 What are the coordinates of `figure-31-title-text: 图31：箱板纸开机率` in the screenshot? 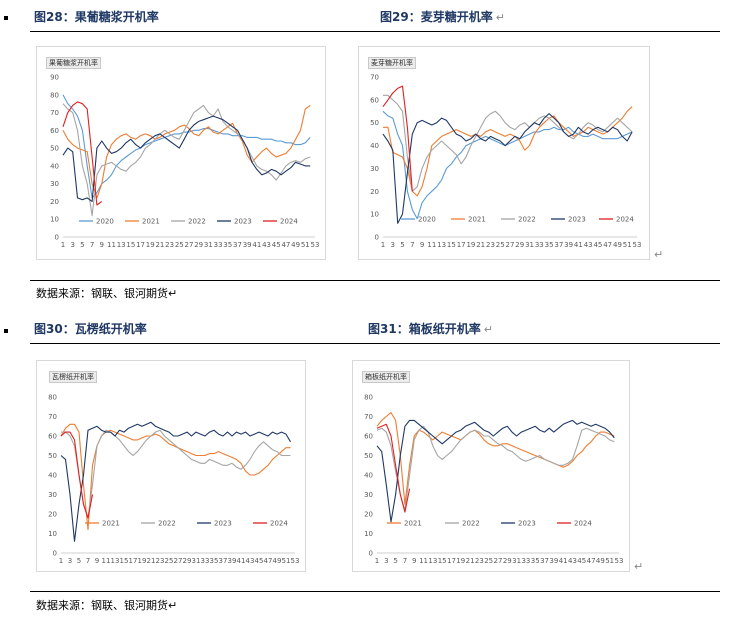 It's located at (424, 329).